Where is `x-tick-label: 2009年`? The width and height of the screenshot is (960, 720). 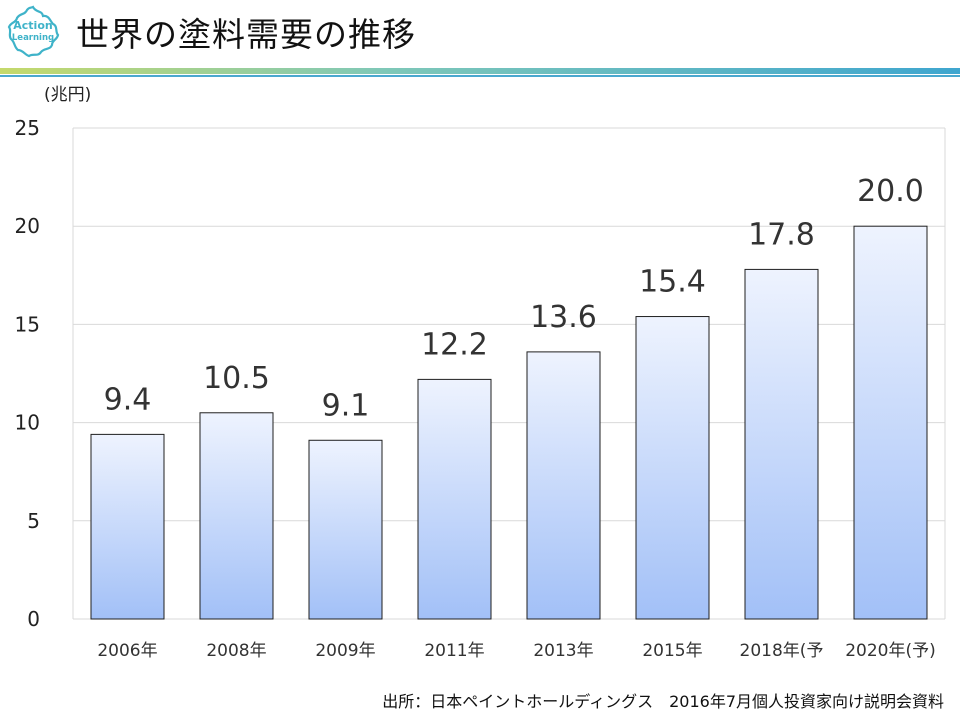
x-tick-label: 2009年 is located at coordinates (345, 651).